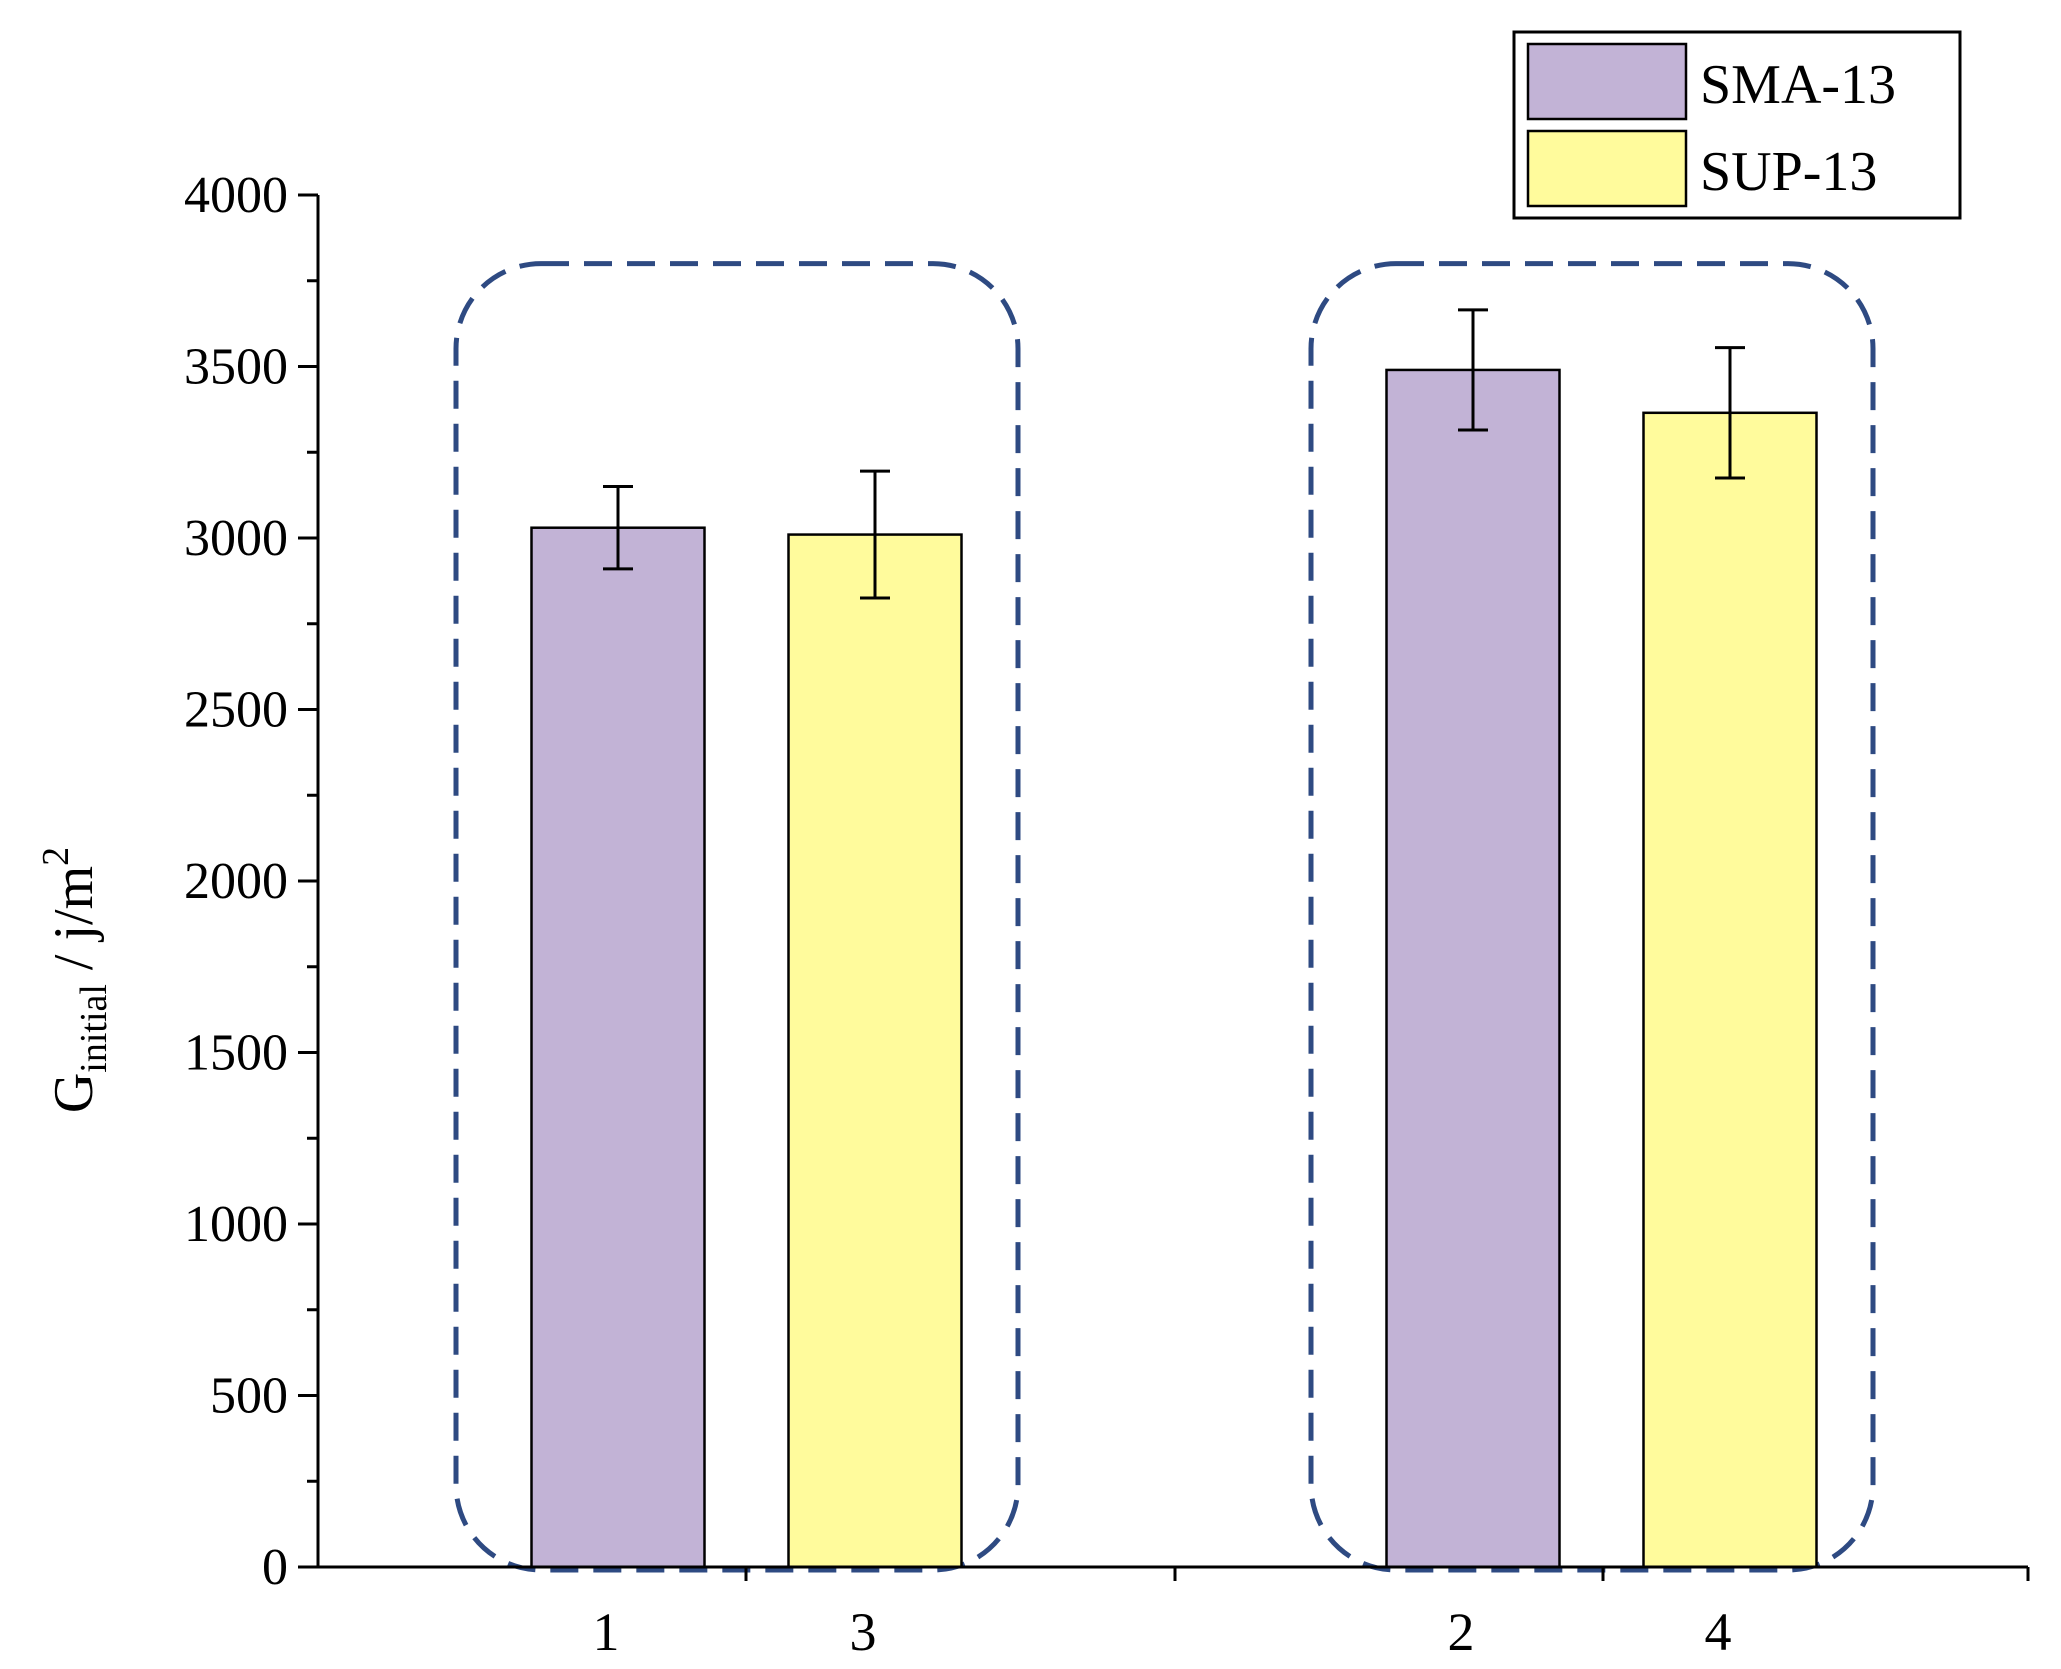 The height and width of the screenshot is (1669, 2061). What do you see at coordinates (249, 1396) in the screenshot?
I see `y-tick-label: 500` at bounding box center [249, 1396].